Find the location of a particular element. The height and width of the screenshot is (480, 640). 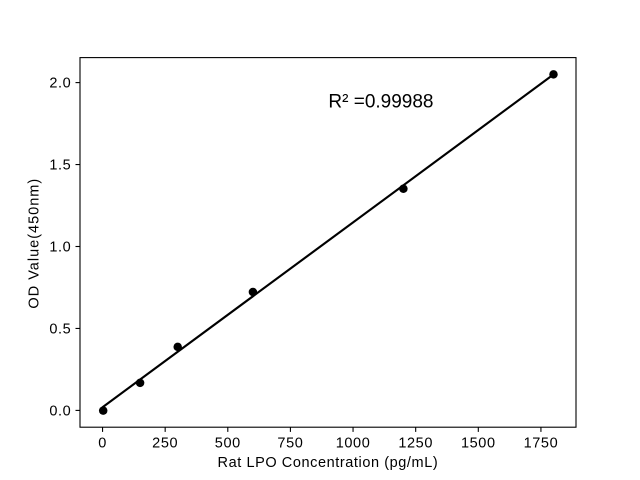

svg-text: 750 is located at coordinates (290, 444).